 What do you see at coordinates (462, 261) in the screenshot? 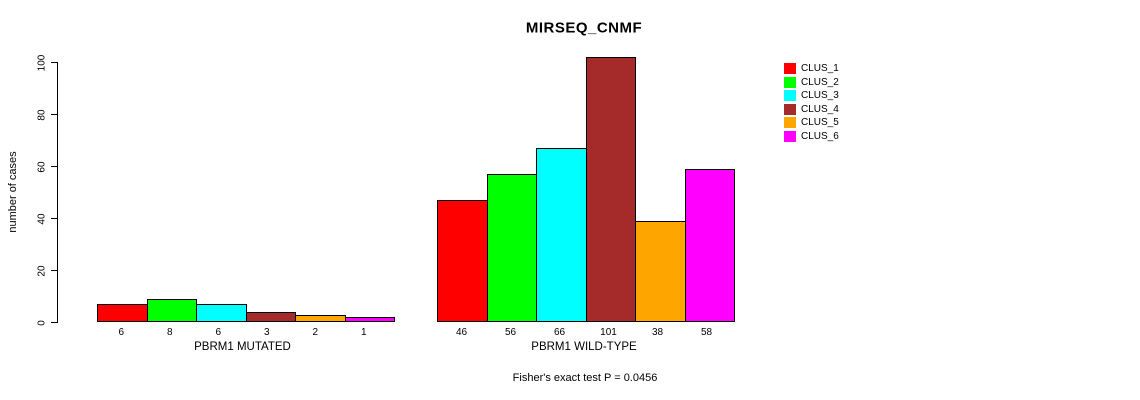
I see `bar-clus_1-group1` at bounding box center [462, 261].